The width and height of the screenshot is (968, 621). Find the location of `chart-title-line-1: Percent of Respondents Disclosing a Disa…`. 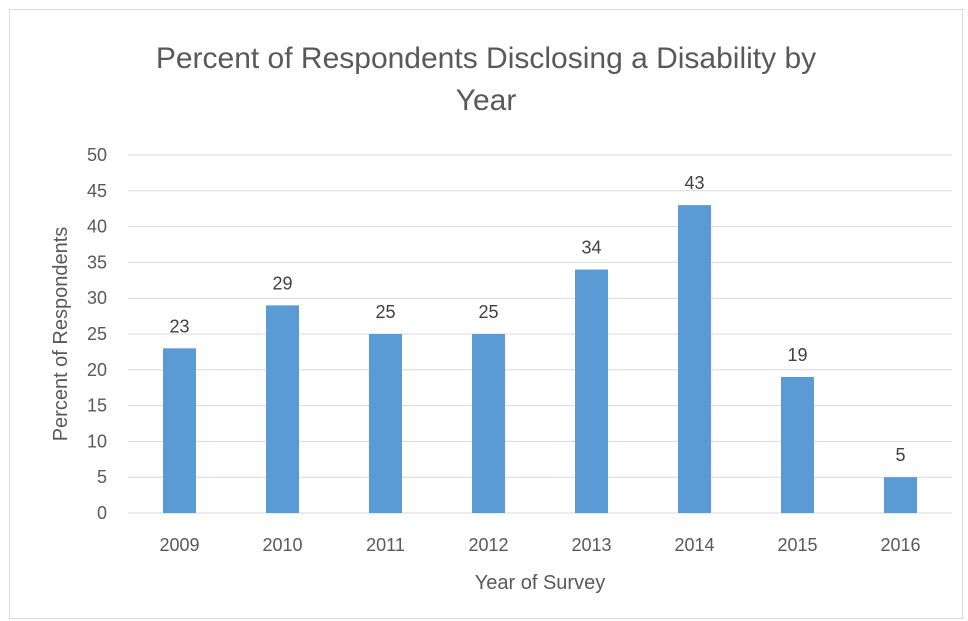

chart-title-line-1: Percent of Respondents Disclosing a Disa… is located at coordinates (486, 58).